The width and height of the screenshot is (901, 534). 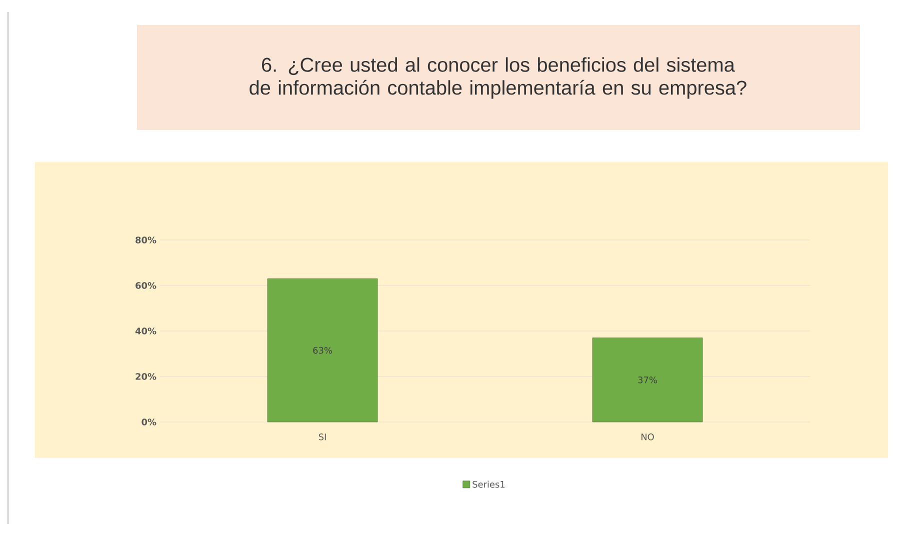 I want to click on data-label: 63%, so click(x=322, y=350).